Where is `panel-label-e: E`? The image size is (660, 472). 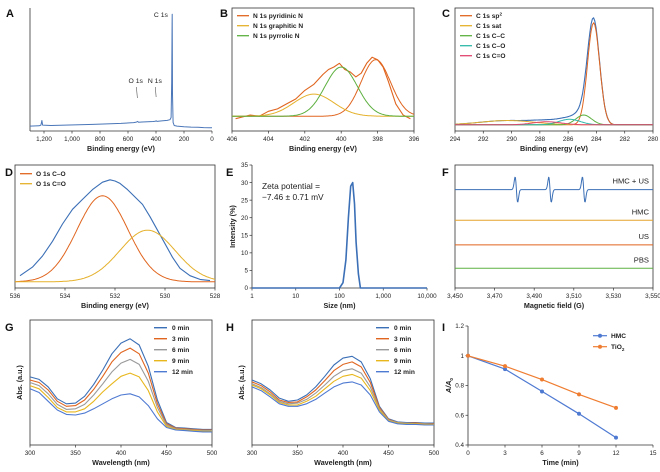 panel-label-e: E is located at coordinates (229, 173).